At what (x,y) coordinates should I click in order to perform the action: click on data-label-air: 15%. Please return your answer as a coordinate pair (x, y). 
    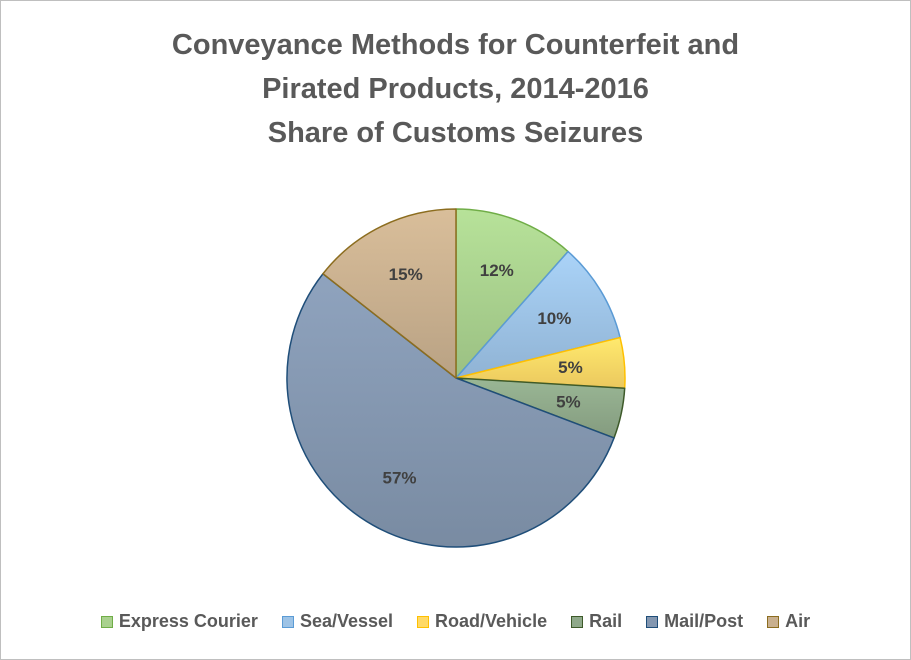
    Looking at the image, I should click on (406, 274).